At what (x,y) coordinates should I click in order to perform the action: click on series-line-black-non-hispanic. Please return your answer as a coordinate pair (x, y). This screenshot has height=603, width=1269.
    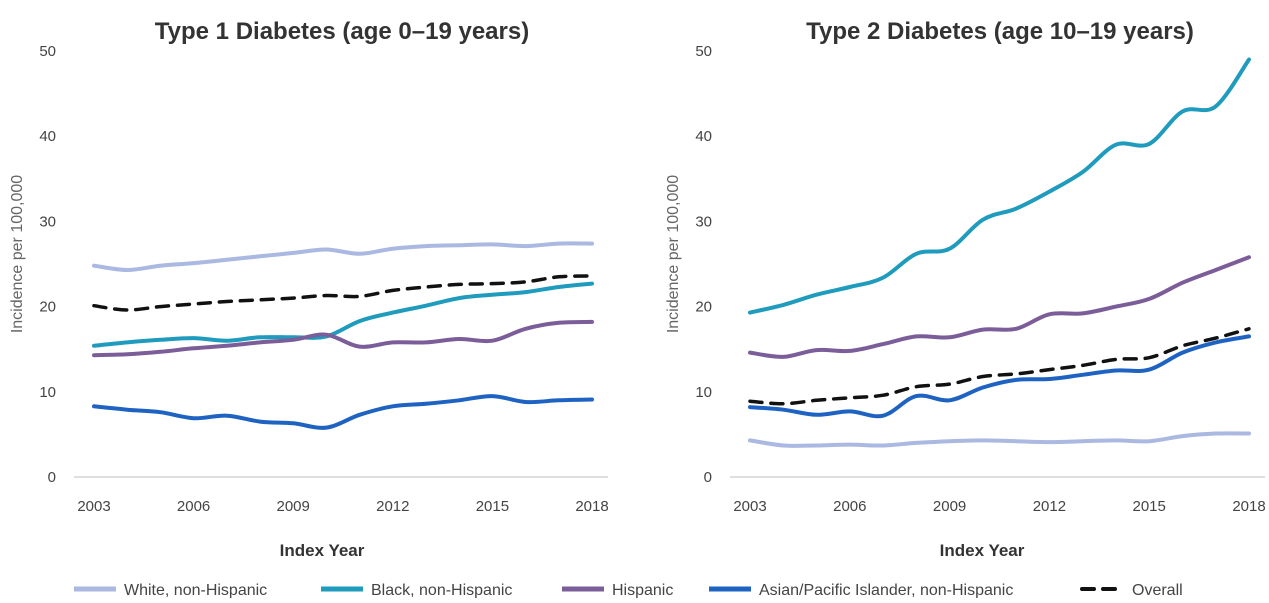
    Looking at the image, I should click on (343, 314).